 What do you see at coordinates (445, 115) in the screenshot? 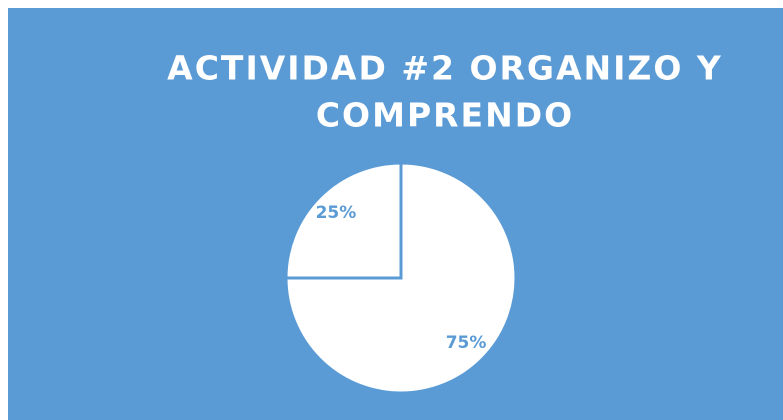
I see `chart-title: COMPRENDO` at bounding box center [445, 115].